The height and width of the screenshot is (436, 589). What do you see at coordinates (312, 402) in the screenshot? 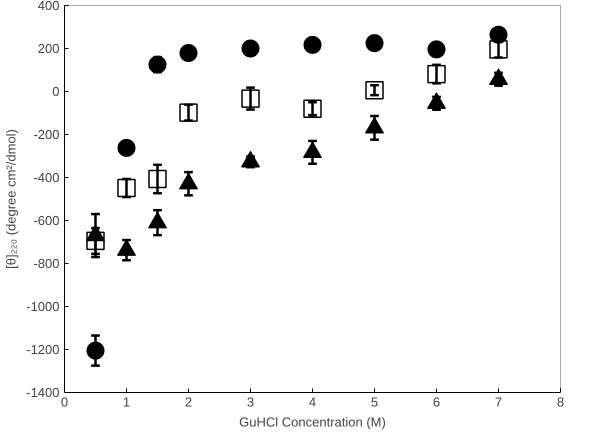
I see `x-tick-label: 4` at bounding box center [312, 402].